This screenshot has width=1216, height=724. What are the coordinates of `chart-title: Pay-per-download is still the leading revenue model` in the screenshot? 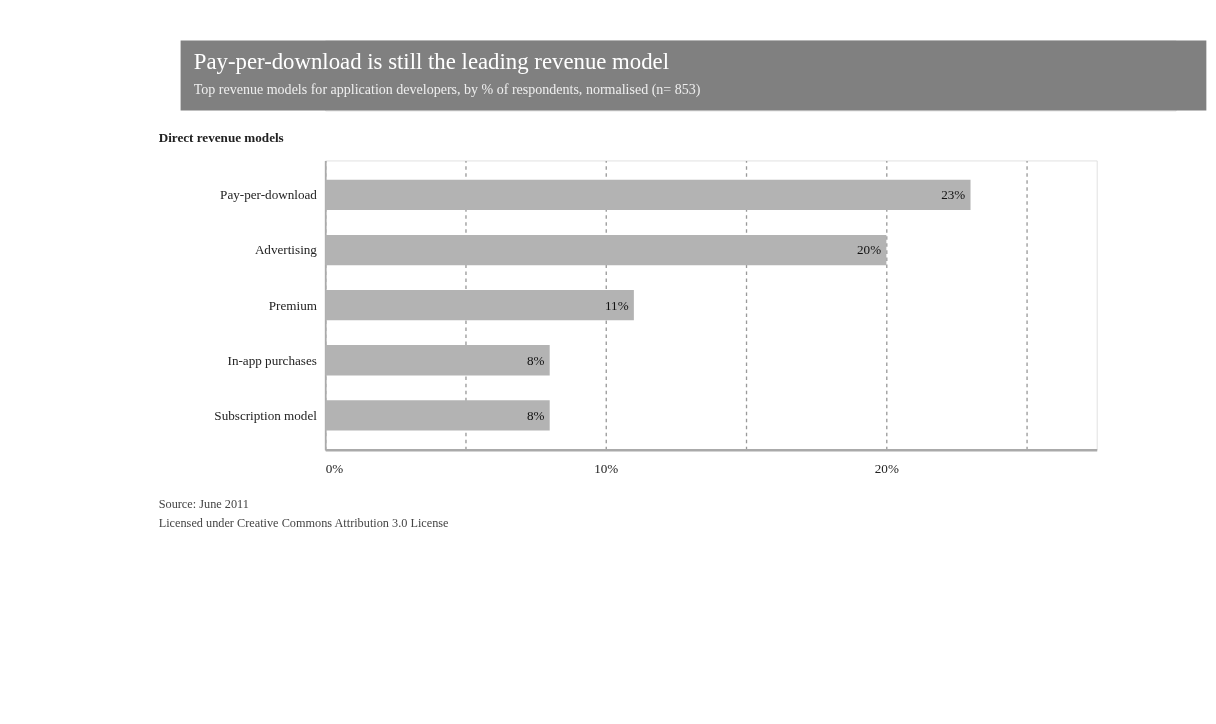 It's located at (431, 62).